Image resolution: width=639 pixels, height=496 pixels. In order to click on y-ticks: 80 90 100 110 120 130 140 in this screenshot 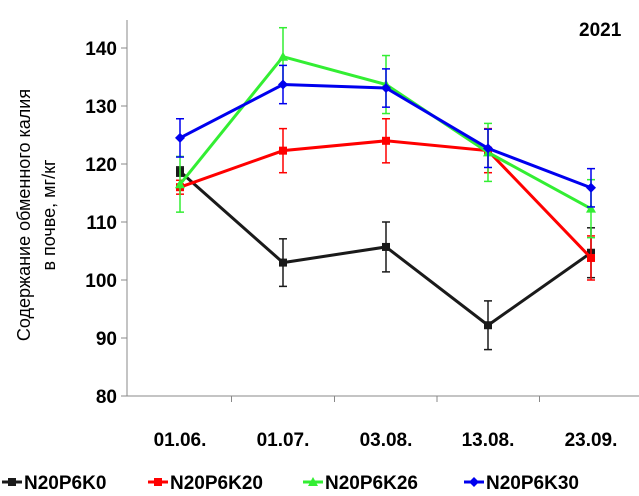, I will do `click(106, 223)`.